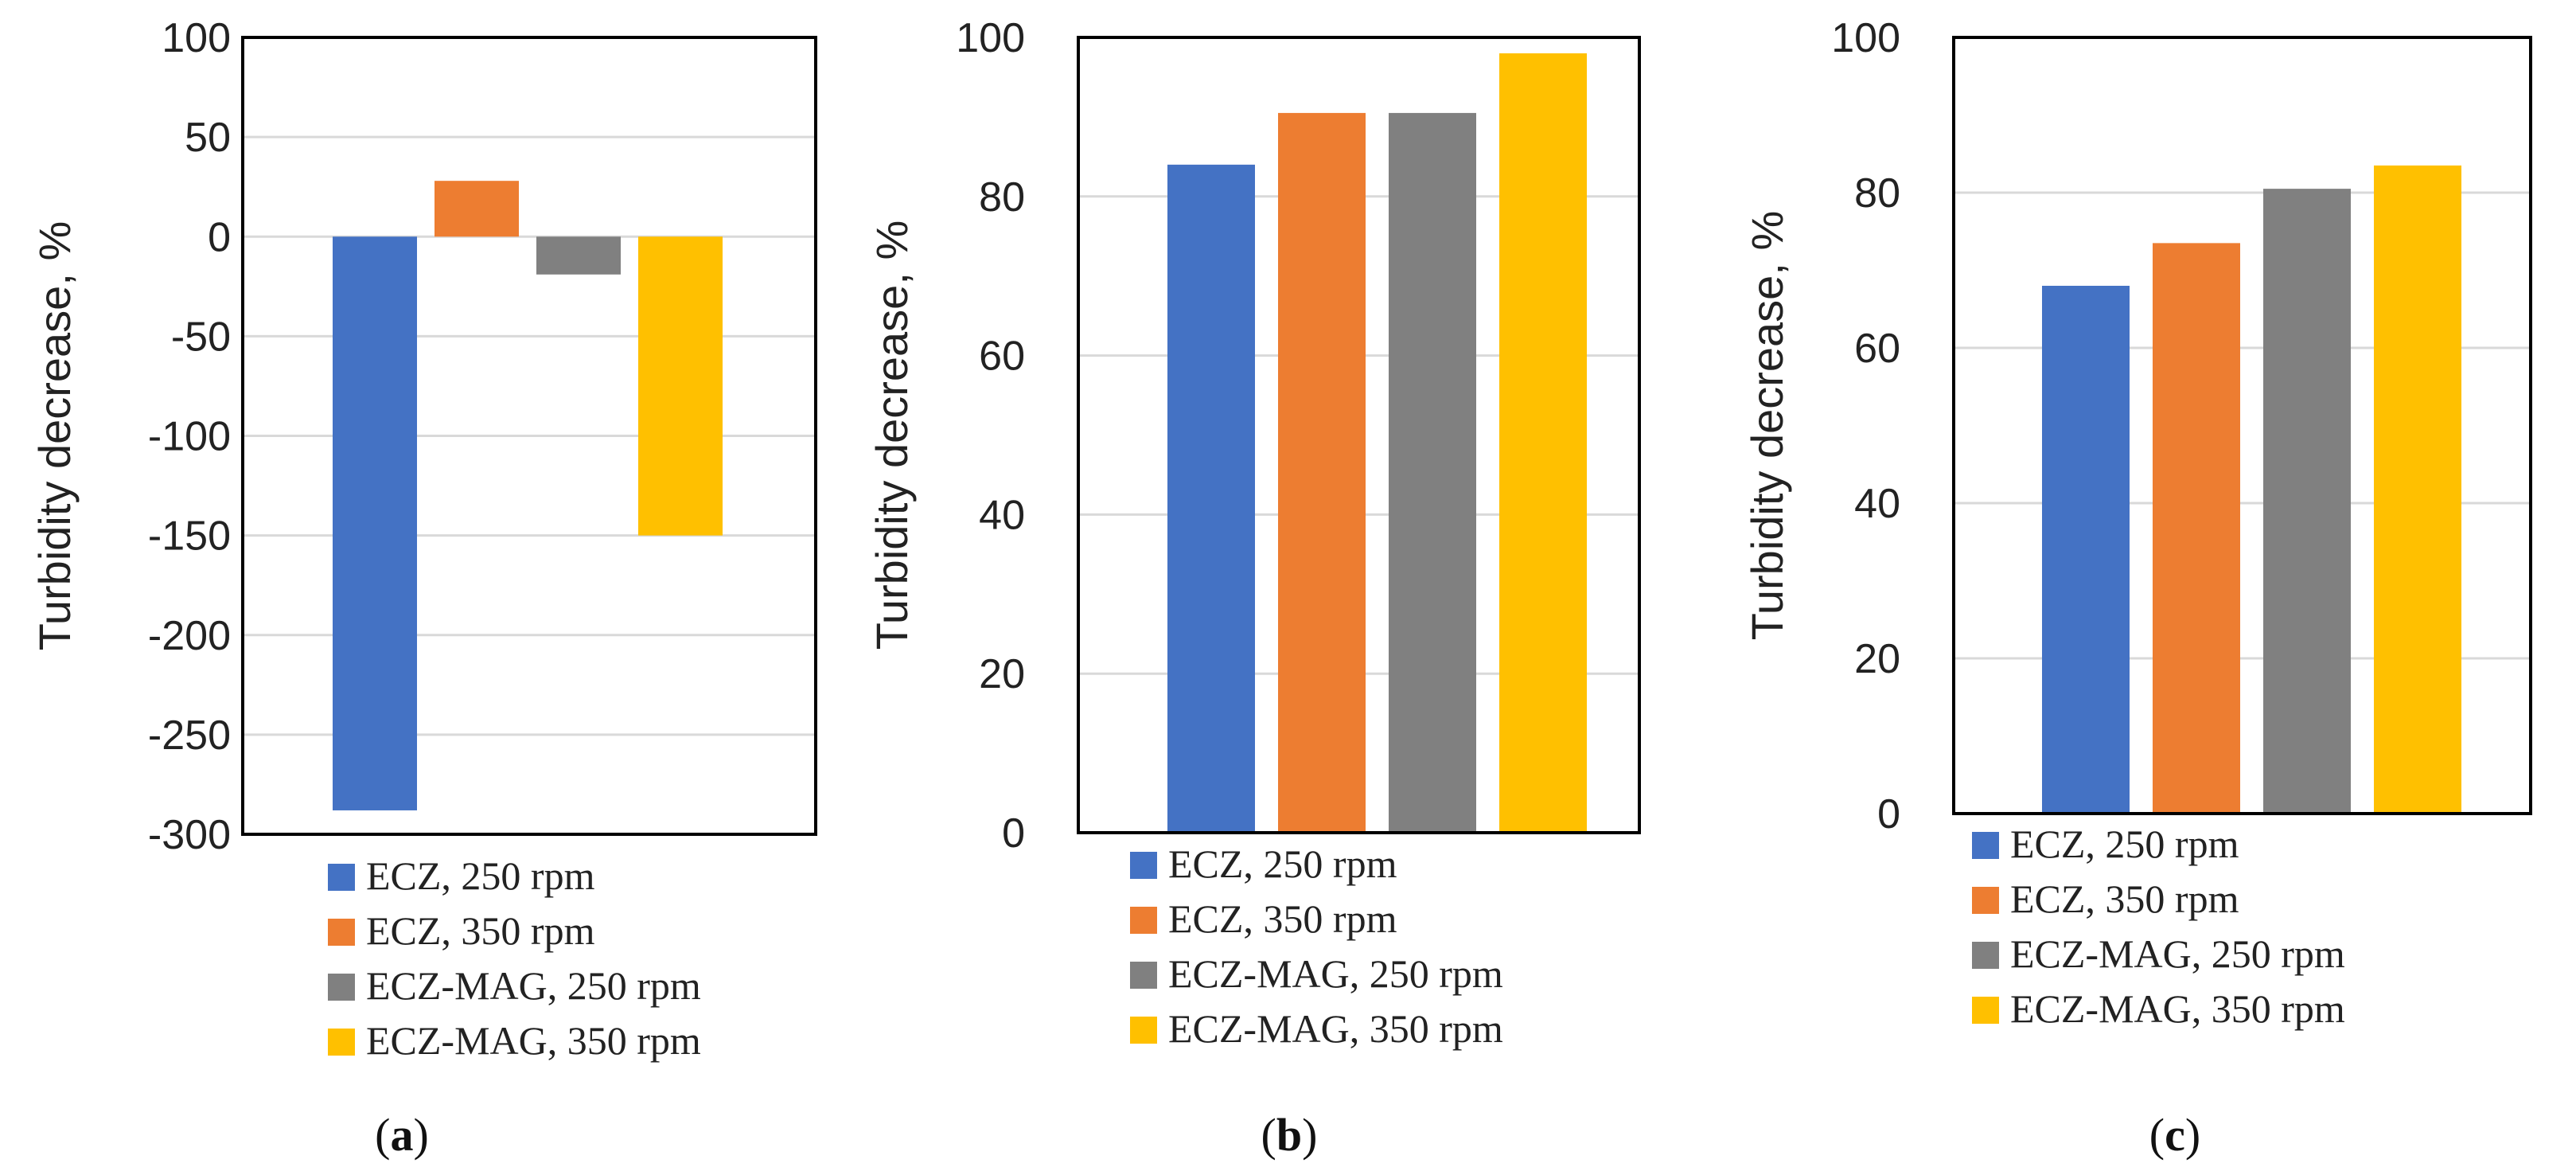 Image resolution: width=2576 pixels, height=1175 pixels. Describe the element at coordinates (208, 138) in the screenshot. I see `y-tick-label: 50` at that location.